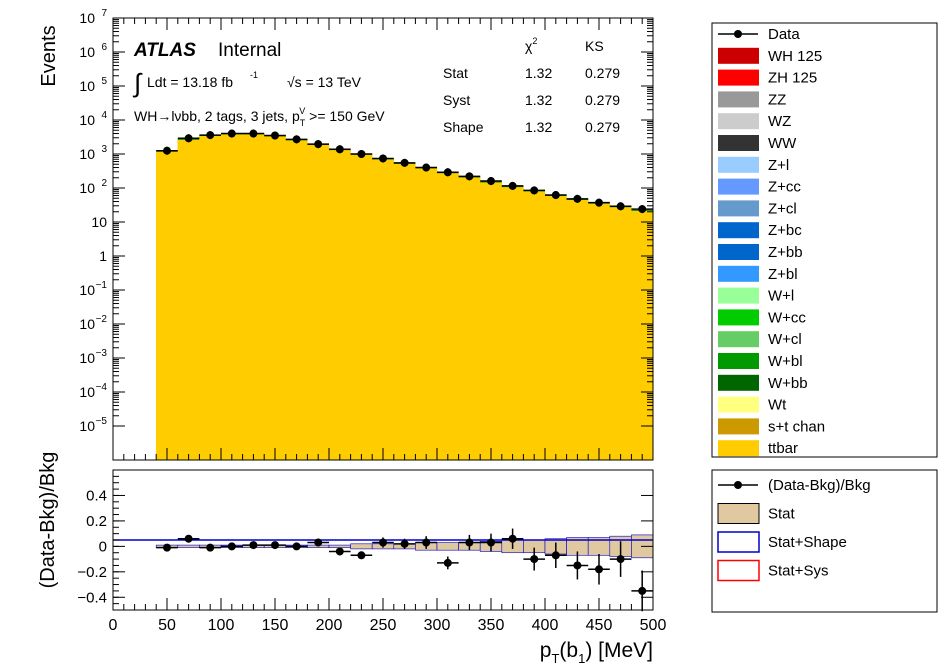 The height and width of the screenshot is (672, 946). Describe the element at coordinates (785, 361) in the screenshot. I see `legend-label: W+bl` at that location.